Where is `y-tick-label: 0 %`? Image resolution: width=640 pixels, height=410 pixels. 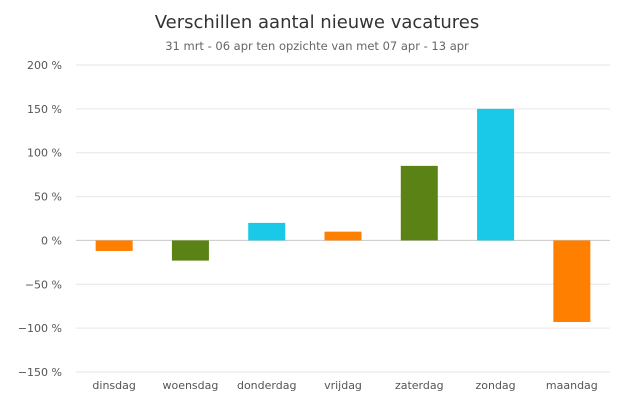 y-tick-label: 0 % is located at coordinates (51, 240).